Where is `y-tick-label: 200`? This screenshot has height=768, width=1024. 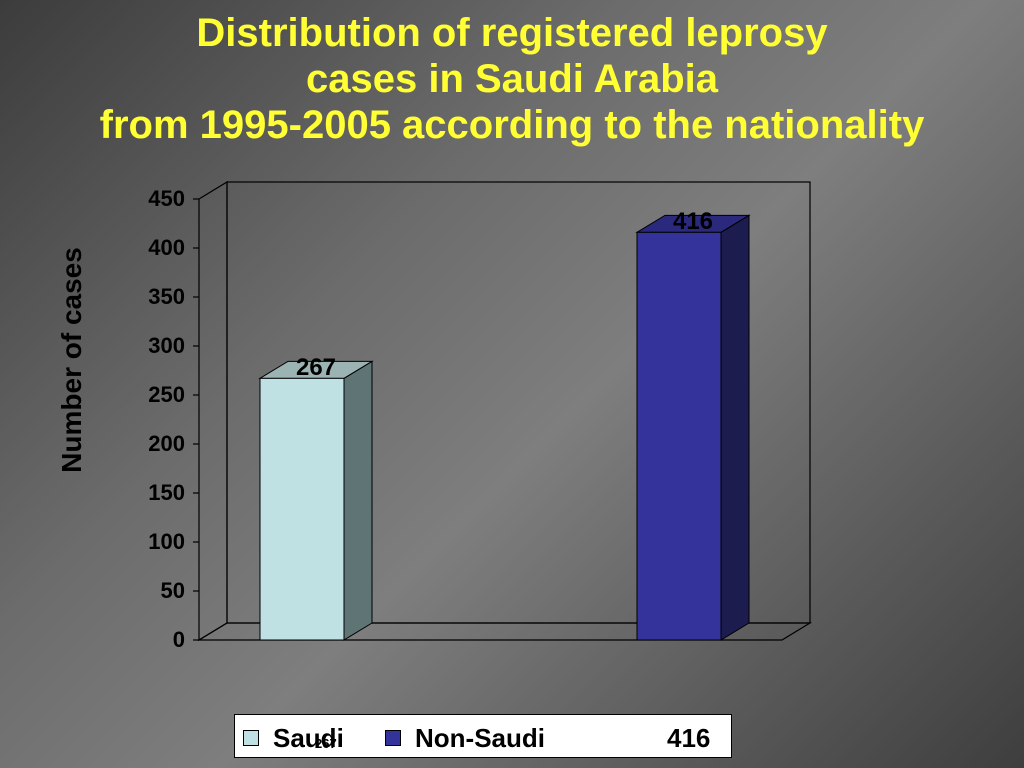
y-tick-label: 200 is located at coordinates (166, 443).